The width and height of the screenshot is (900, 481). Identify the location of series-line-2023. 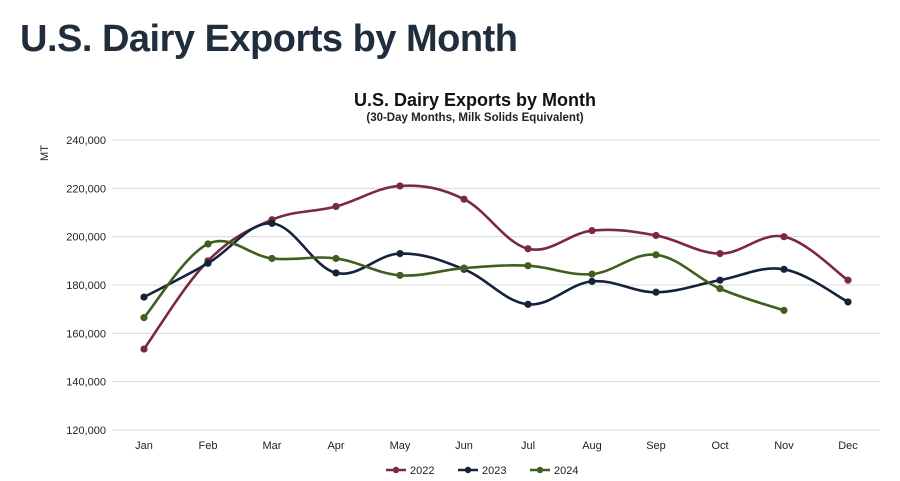
(496, 264).